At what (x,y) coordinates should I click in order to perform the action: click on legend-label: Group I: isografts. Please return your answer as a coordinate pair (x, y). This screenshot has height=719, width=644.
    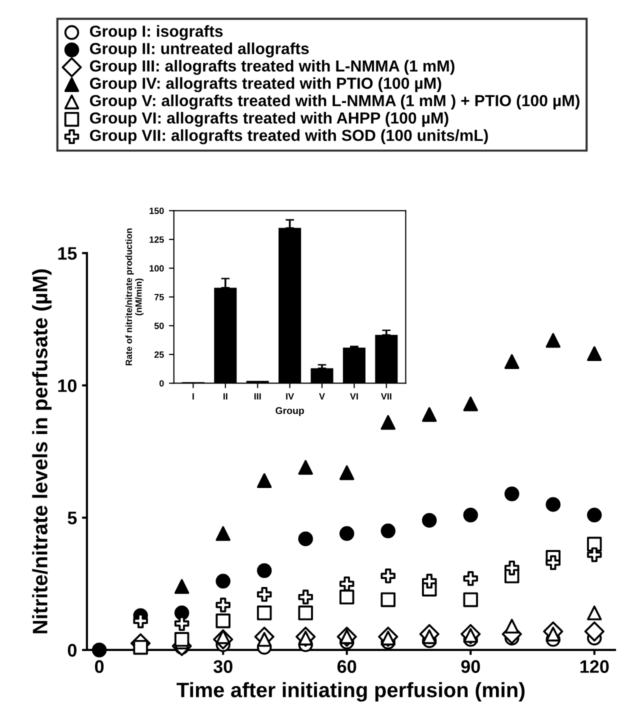
    Looking at the image, I should click on (156, 32).